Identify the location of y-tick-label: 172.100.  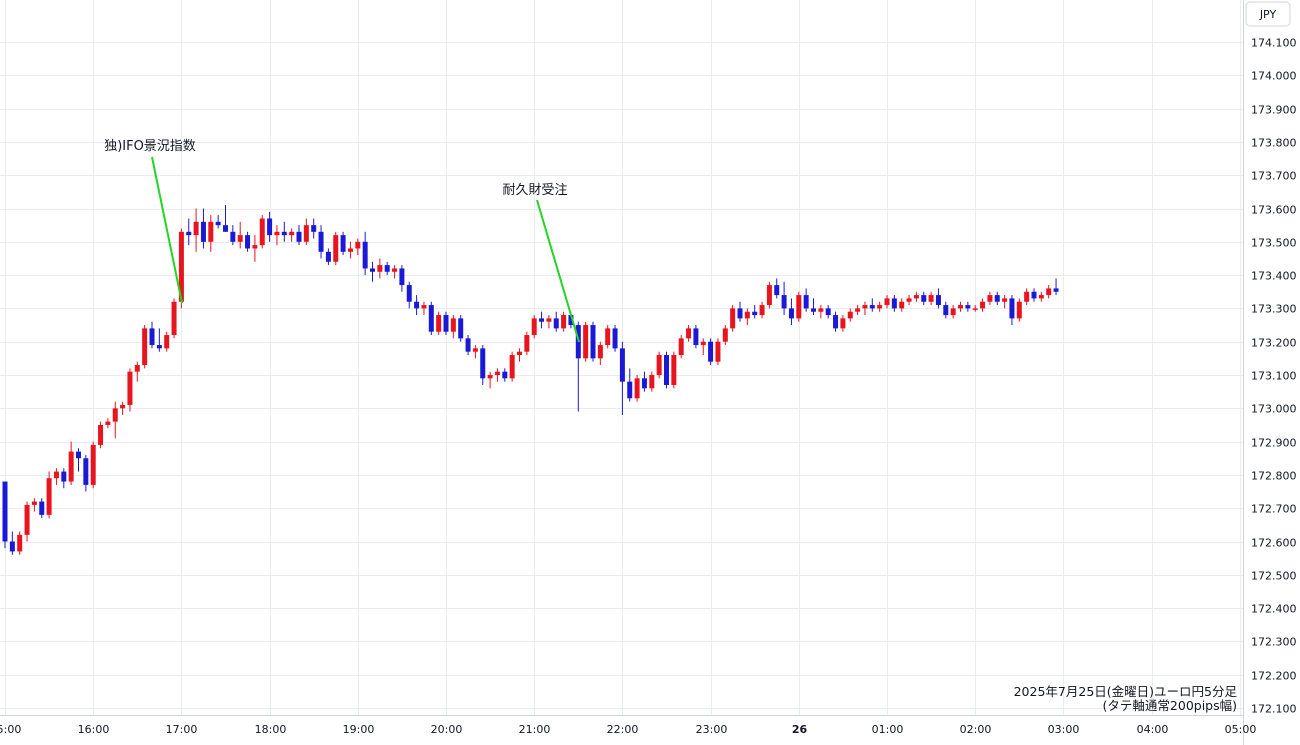
(1274, 709).